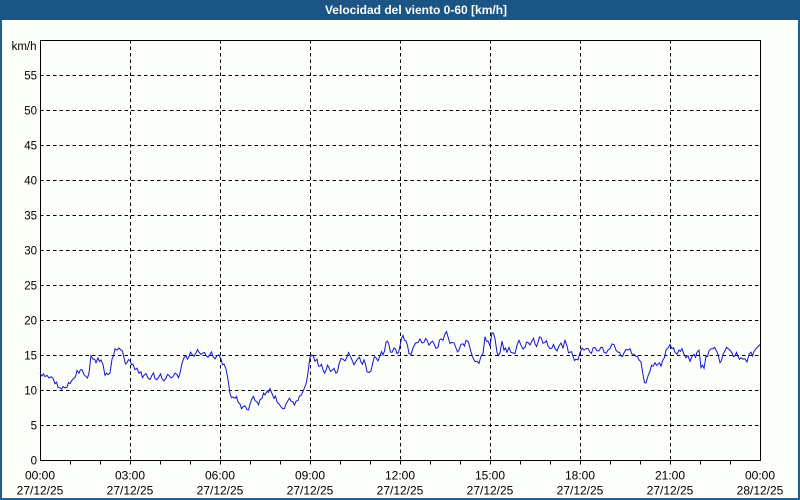 Image resolution: width=800 pixels, height=500 pixels. I want to click on svg-text: 03:00, so click(130, 476).